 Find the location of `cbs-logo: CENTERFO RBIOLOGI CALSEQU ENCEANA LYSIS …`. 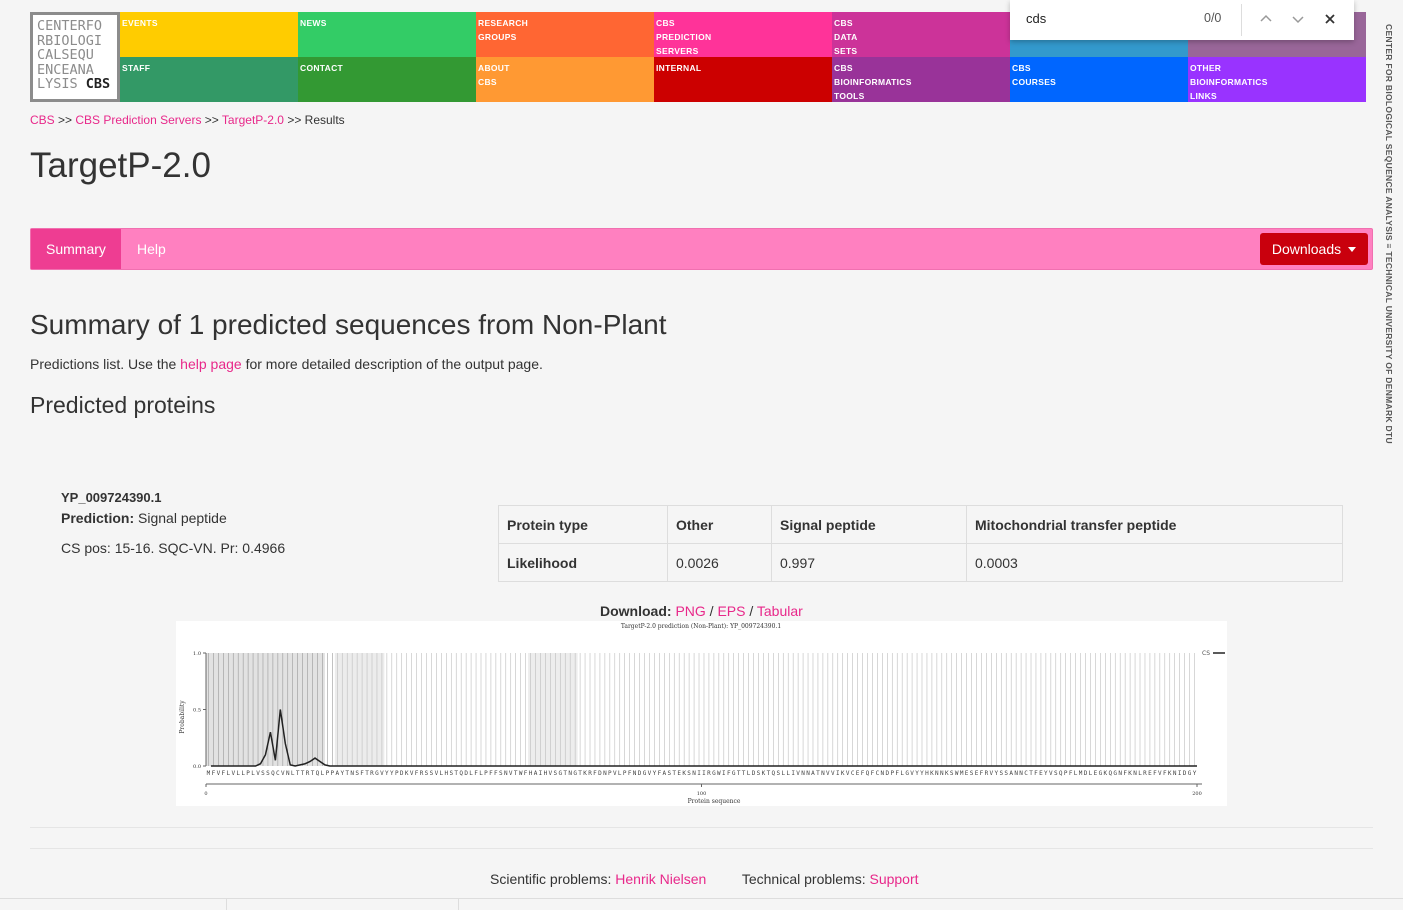

cbs-logo: CENTERFO RBIOLOGI CALSEQU ENCEANA LYSIS … is located at coordinates (75, 57).